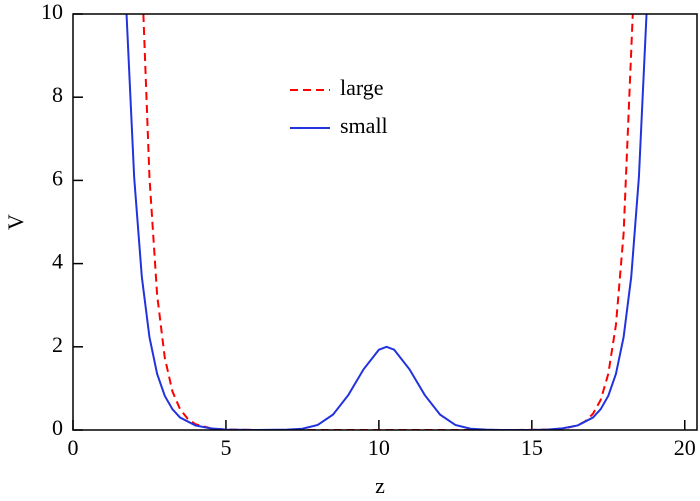  I want to click on y-tick-label: 8, so click(57, 94).